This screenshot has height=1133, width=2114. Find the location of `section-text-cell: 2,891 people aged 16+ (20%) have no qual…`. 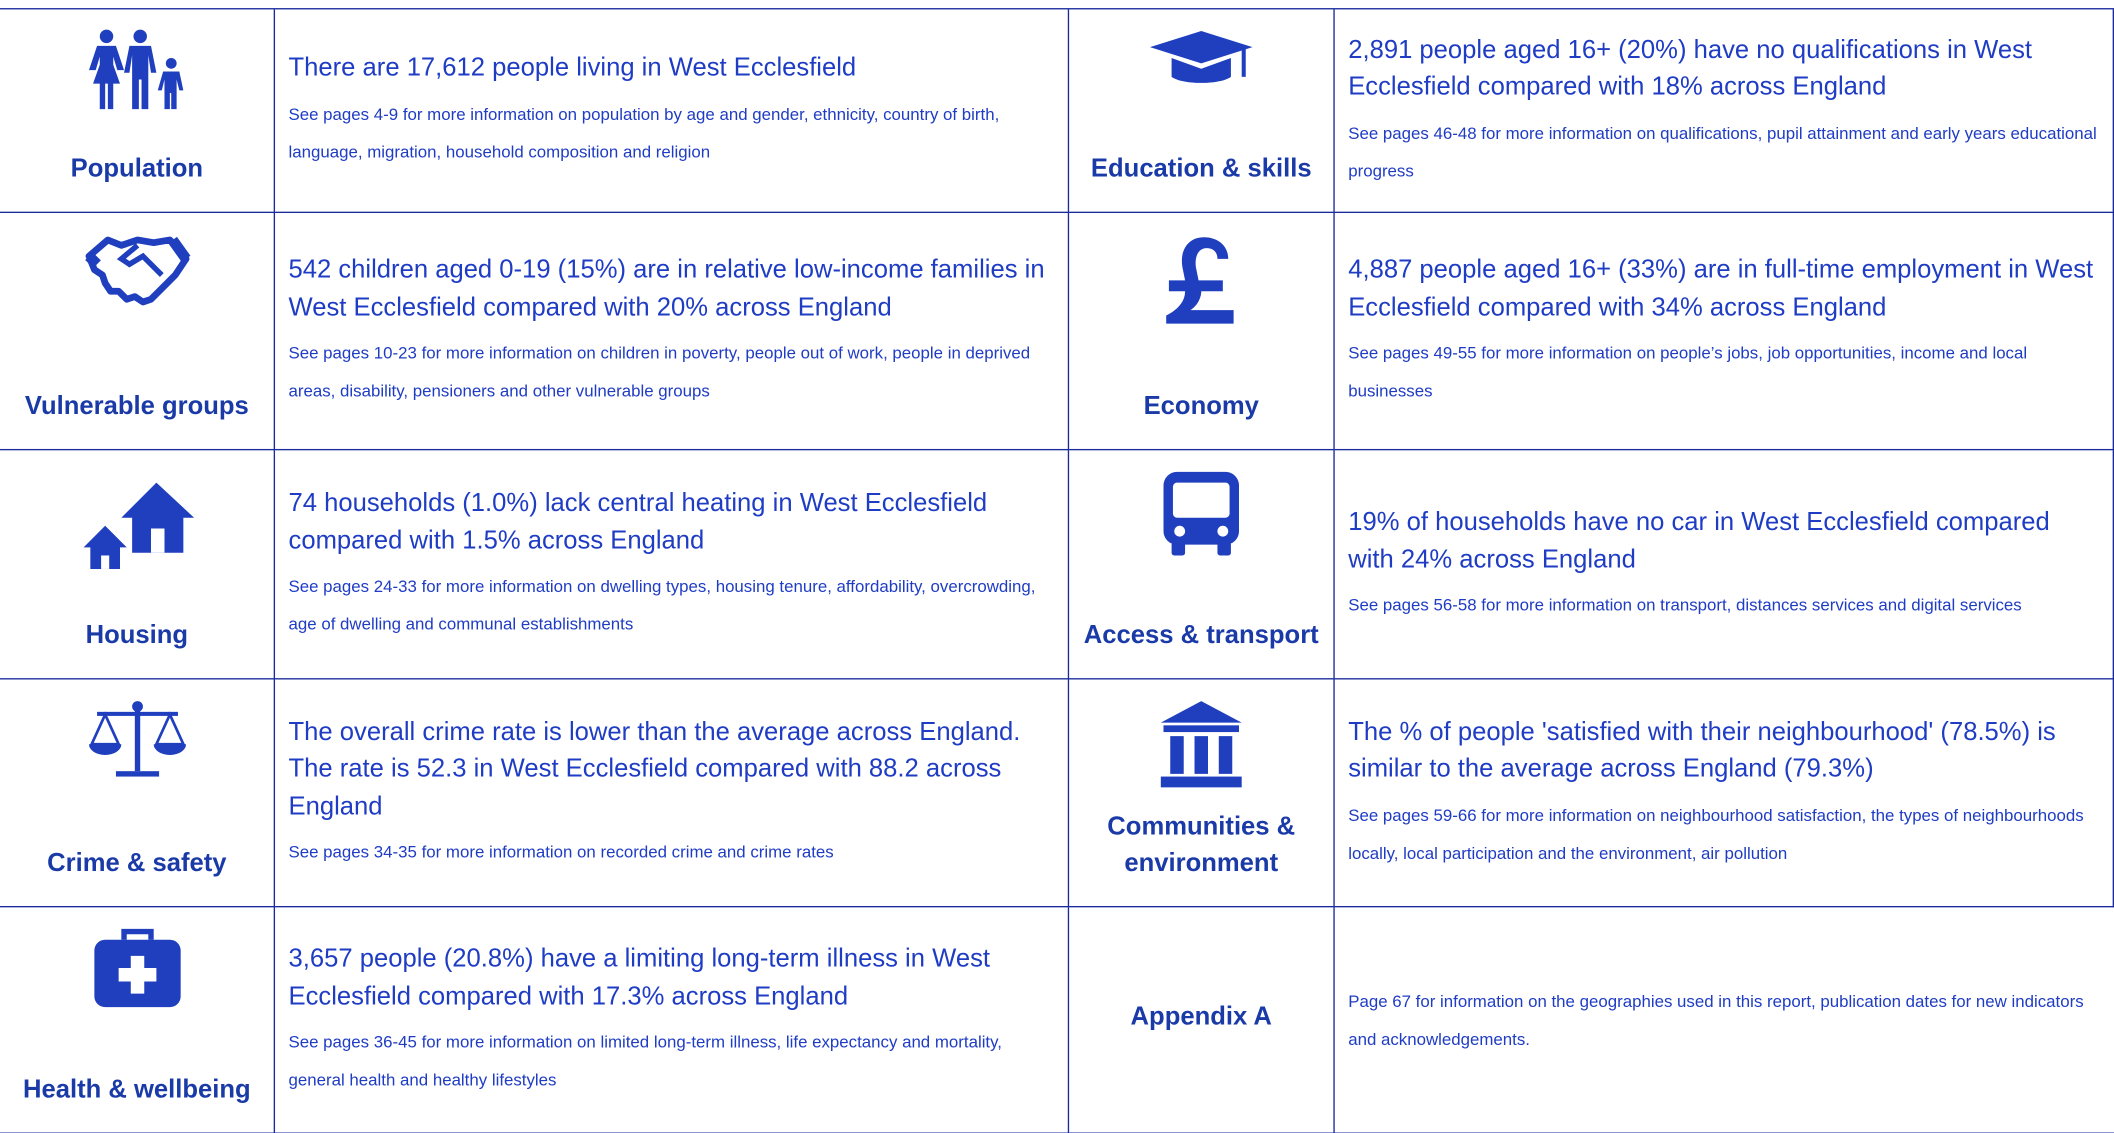

section-text-cell: 2,891 people aged 16+ (20%) have no qual… is located at coordinates (1724, 111).